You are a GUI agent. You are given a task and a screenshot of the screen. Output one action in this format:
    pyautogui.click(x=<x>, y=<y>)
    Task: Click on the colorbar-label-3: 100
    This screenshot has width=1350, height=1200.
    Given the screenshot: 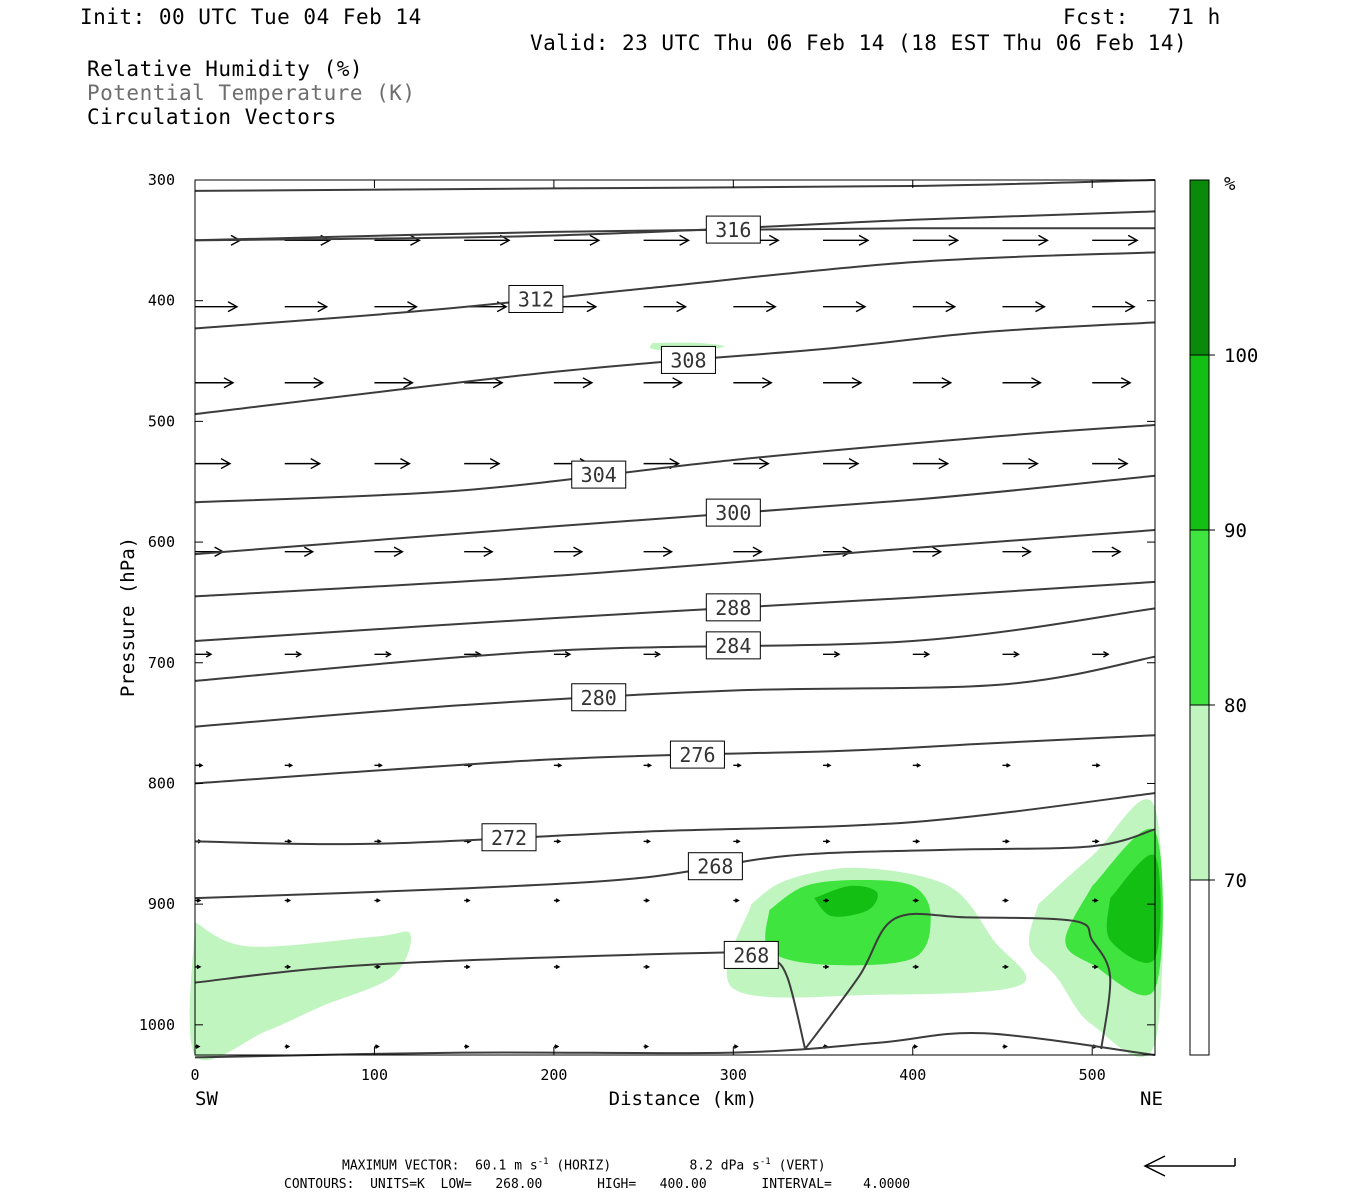 What is the action you would take?
    pyautogui.click(x=1241, y=356)
    